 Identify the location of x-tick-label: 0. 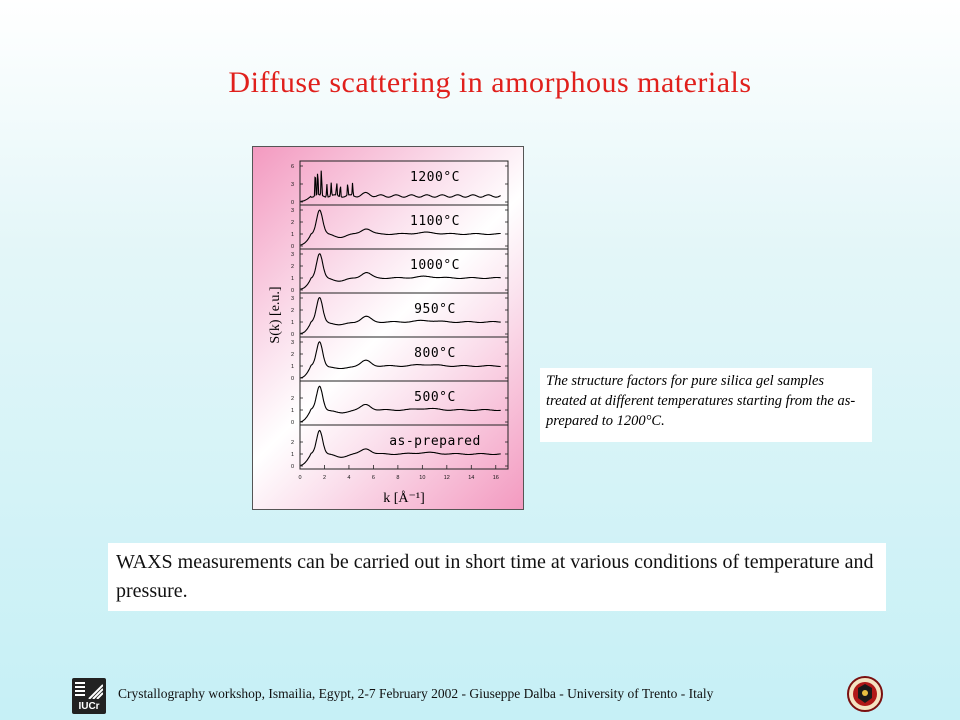
(299, 478).